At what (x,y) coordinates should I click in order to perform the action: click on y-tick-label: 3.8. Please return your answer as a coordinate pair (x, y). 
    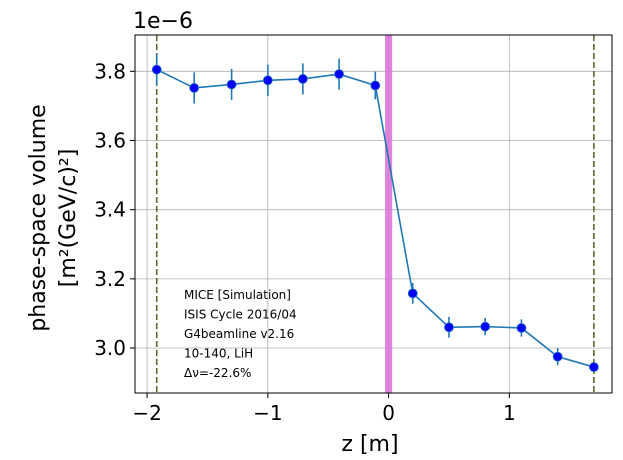
    Looking at the image, I should click on (110, 71).